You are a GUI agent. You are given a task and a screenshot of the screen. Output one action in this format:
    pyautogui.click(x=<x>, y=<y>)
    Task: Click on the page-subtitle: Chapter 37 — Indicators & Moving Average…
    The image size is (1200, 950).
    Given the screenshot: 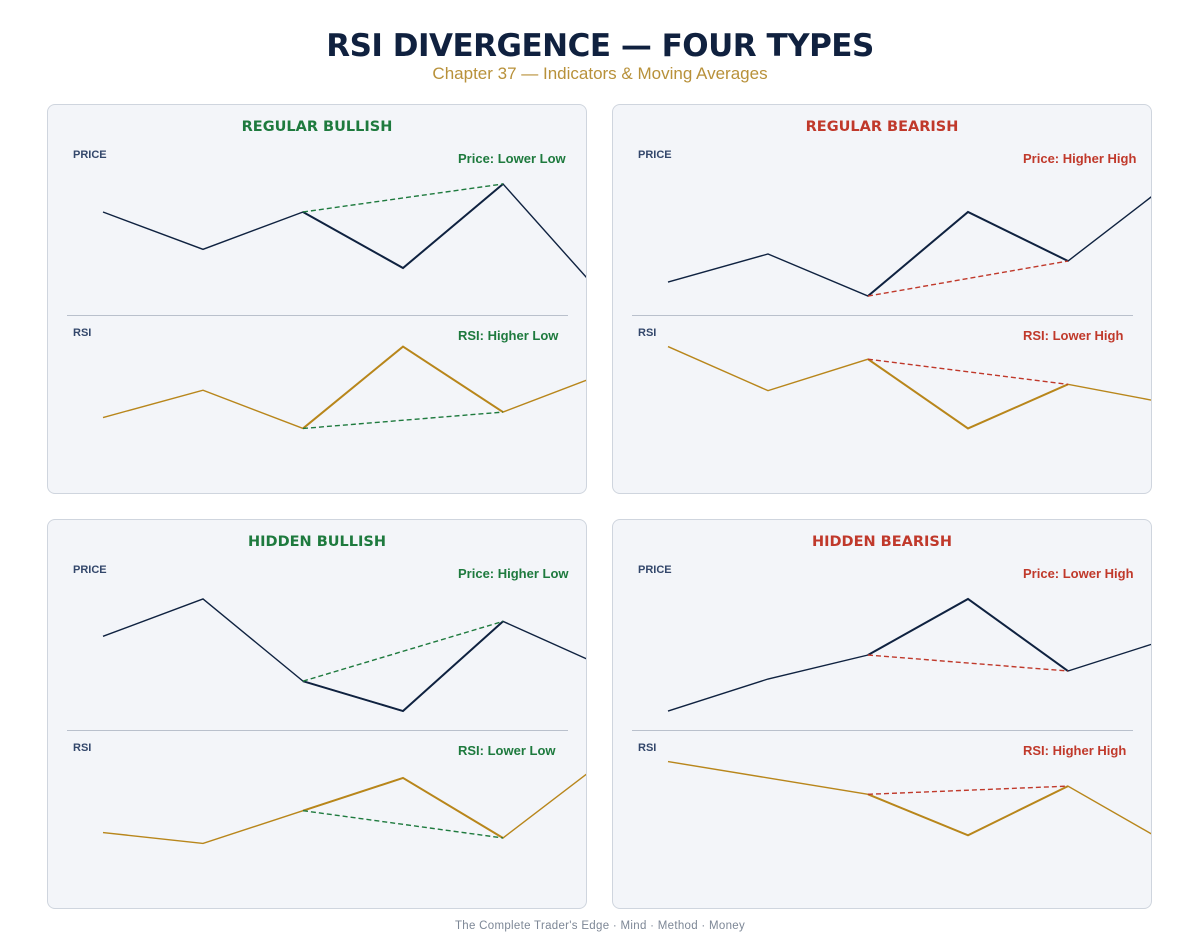 What is the action you would take?
    pyautogui.click(x=600, y=73)
    